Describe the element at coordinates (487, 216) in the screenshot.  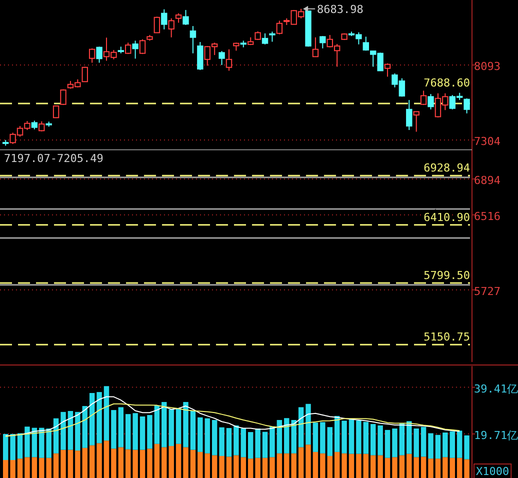
I see `y-tick-label: 6516` at that location.